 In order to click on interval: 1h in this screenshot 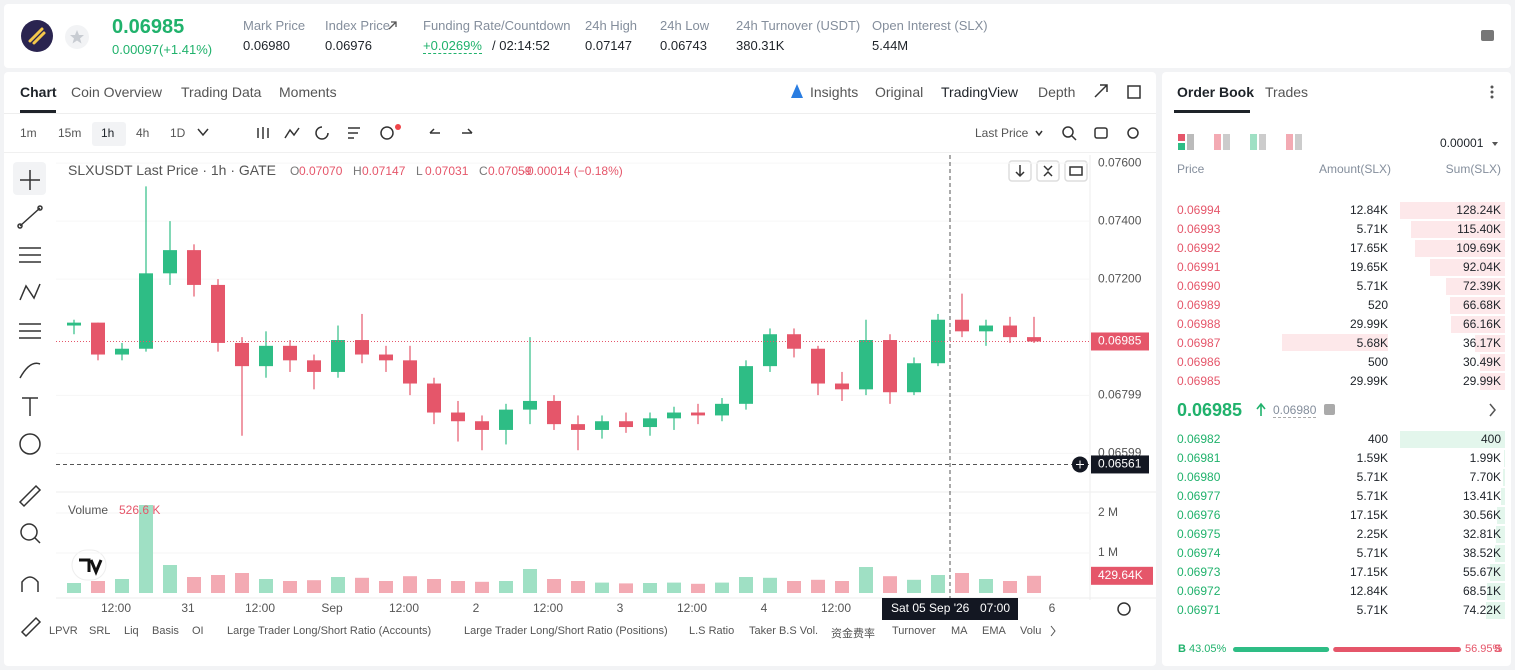, I will do `click(108, 133)`.